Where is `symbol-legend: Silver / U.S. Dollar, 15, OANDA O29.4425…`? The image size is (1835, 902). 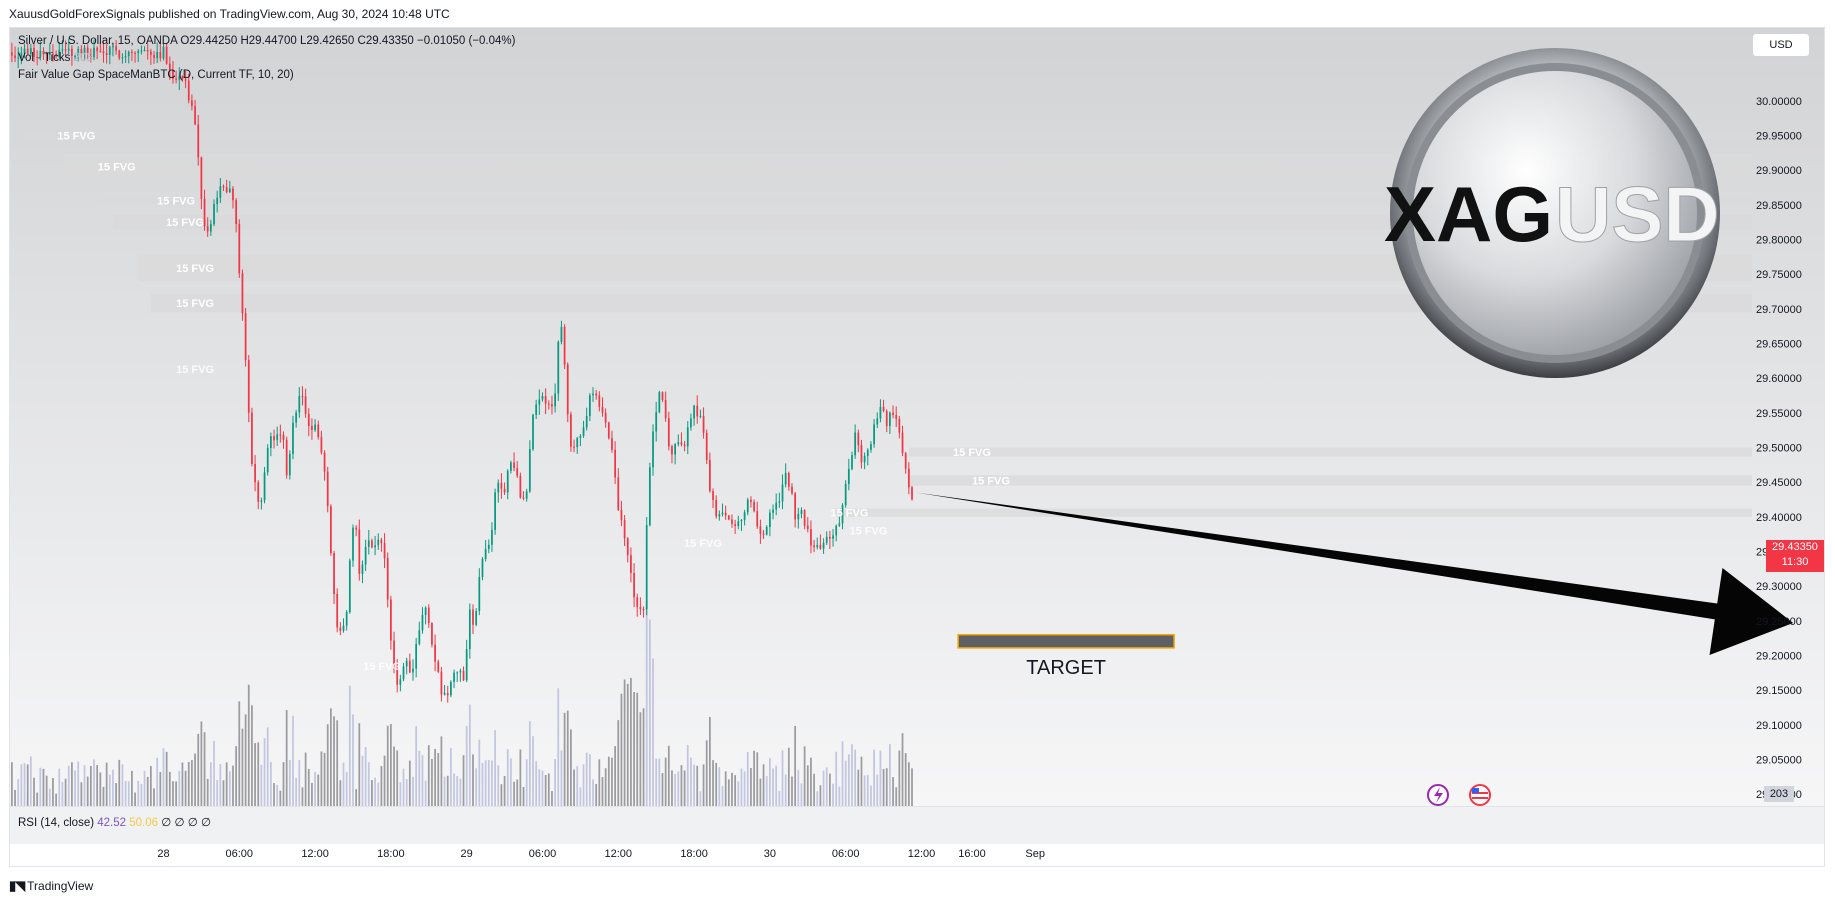 symbol-legend: Silver / U.S. Dollar, 15, OANDA O29.4425… is located at coordinates (266, 41).